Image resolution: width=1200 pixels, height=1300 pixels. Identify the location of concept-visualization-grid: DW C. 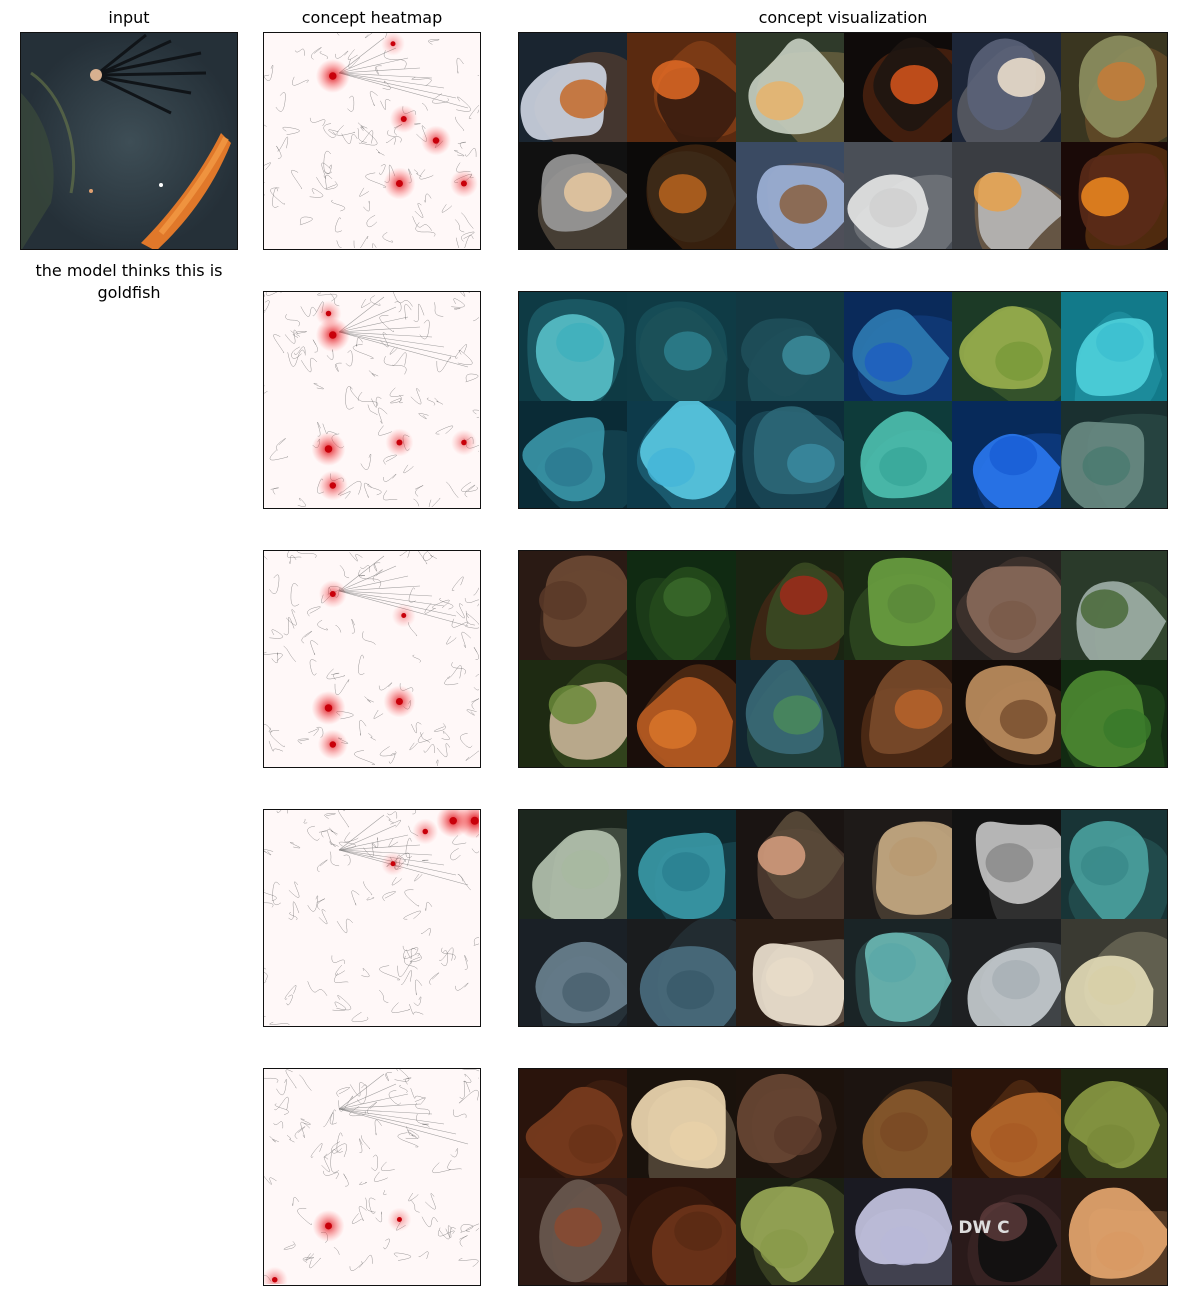
(843, 1177).